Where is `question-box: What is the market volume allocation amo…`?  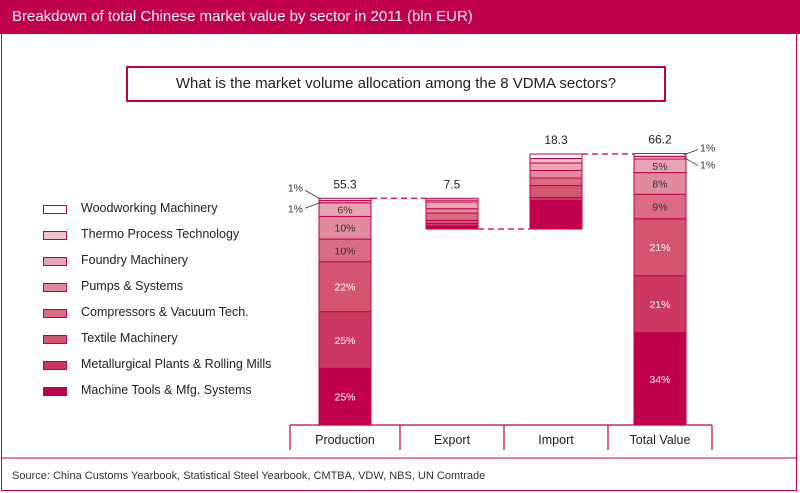
question-box: What is the market volume allocation amo… is located at coordinates (396, 84).